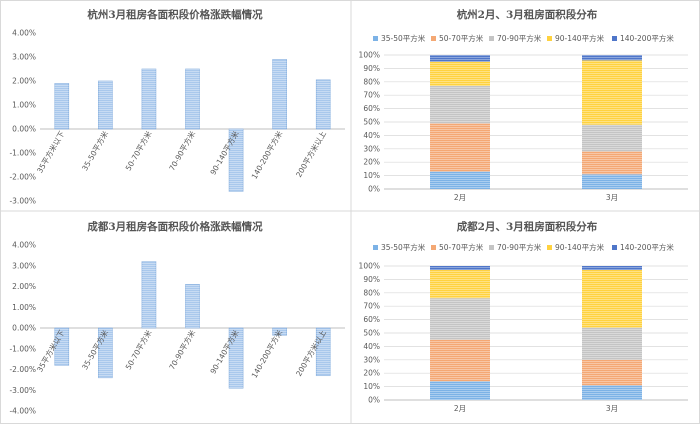 This screenshot has height=424, width=700. I want to click on y-tick-label: 30%, so click(371, 148).